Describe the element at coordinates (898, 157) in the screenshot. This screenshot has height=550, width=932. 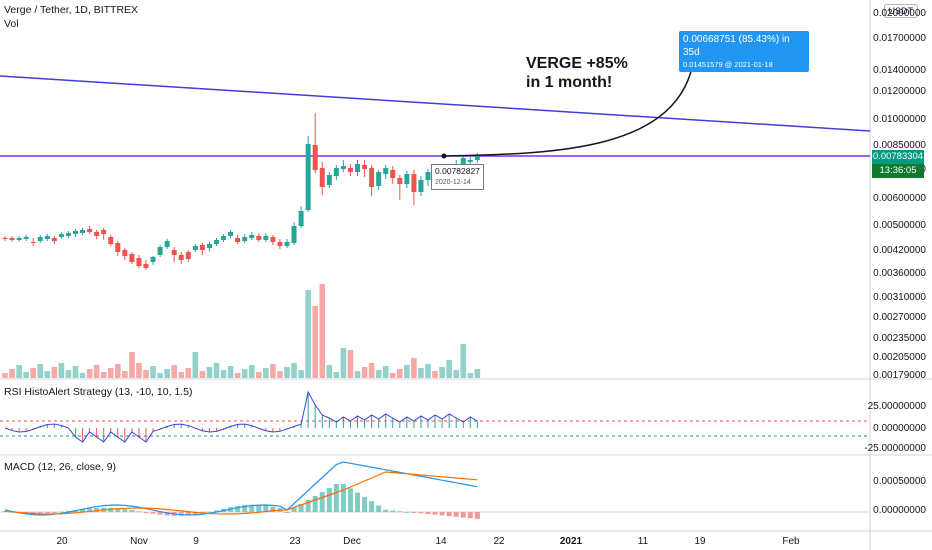
I see `last-price-tag: 0.00783304` at that location.